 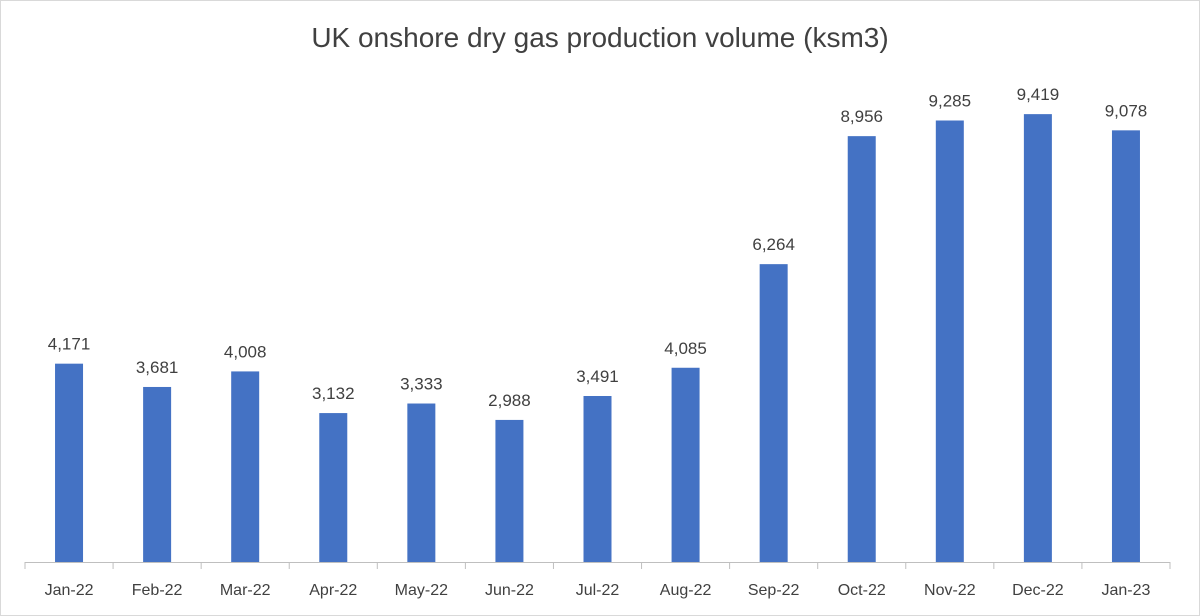 What do you see at coordinates (1038, 94) in the screenshot?
I see `data-label-dec-22: 9,419` at bounding box center [1038, 94].